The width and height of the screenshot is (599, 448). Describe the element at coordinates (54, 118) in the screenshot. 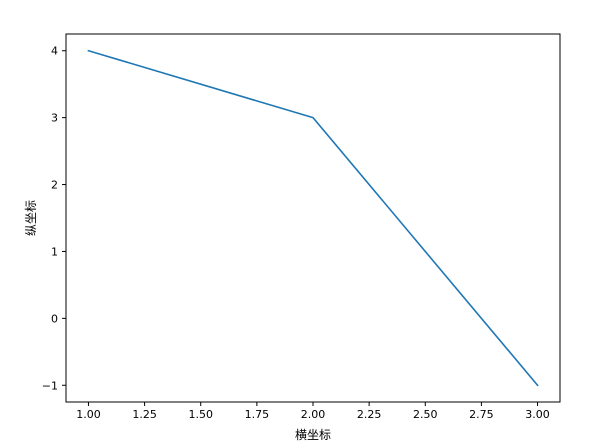

I see `y-tick-label: 3` at that location.